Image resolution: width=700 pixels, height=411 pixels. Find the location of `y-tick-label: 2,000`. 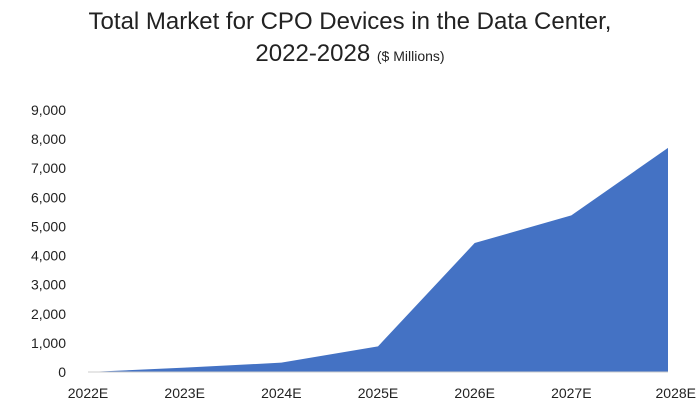

y-tick-label: 2,000 is located at coordinates (48, 314).